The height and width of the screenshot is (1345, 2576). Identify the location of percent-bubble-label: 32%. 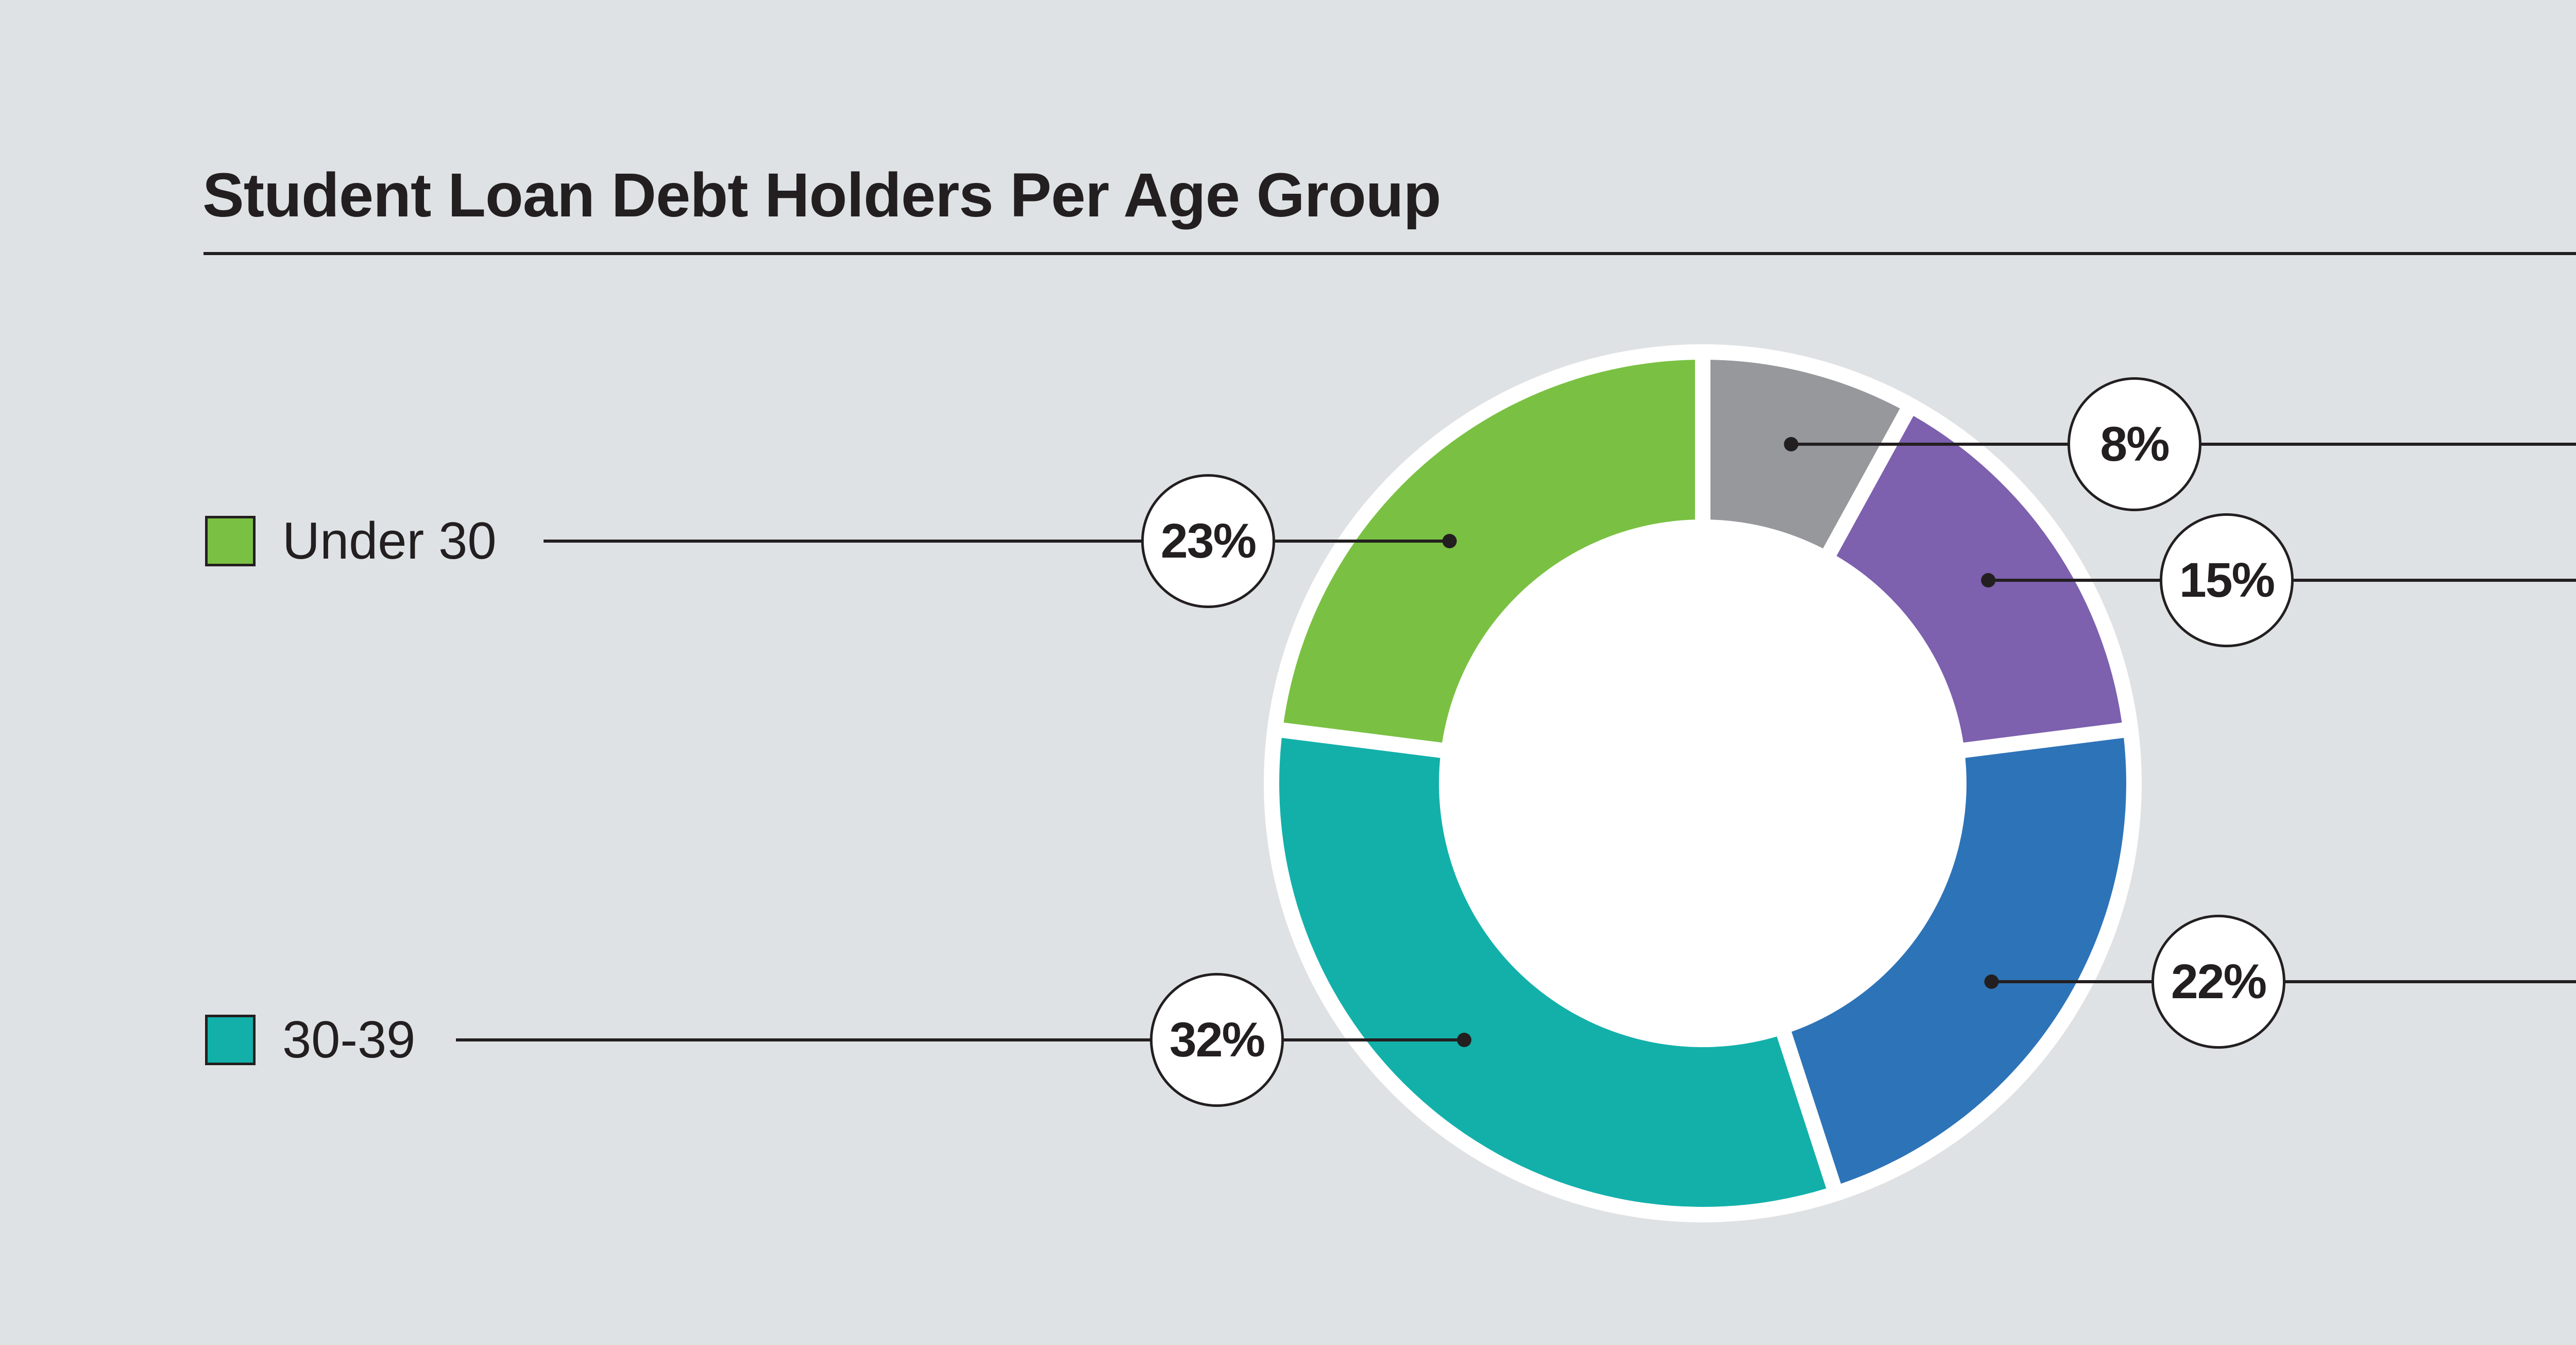
(1217, 1039).